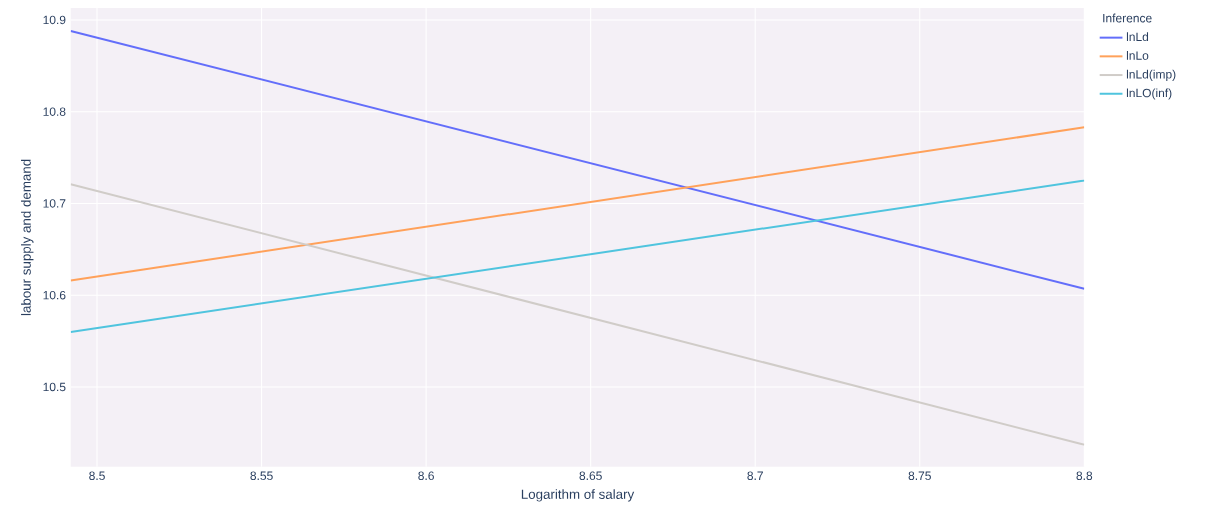  Describe the element at coordinates (590, 475) in the screenshot. I see `x-tick-label: 8.65` at that location.